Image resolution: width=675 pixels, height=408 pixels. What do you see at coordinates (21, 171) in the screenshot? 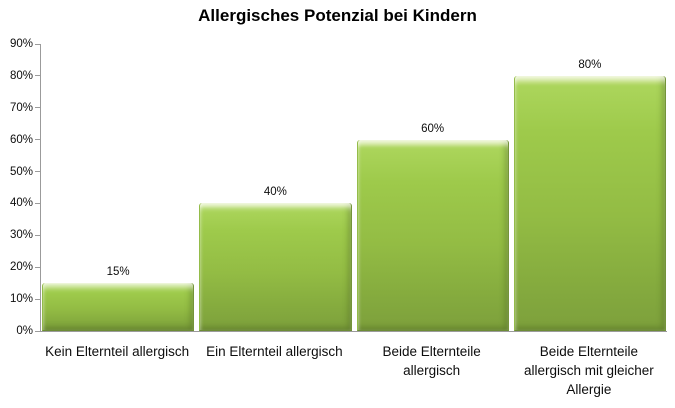
I see `y-axis-tick-label: 50%` at bounding box center [21, 171].